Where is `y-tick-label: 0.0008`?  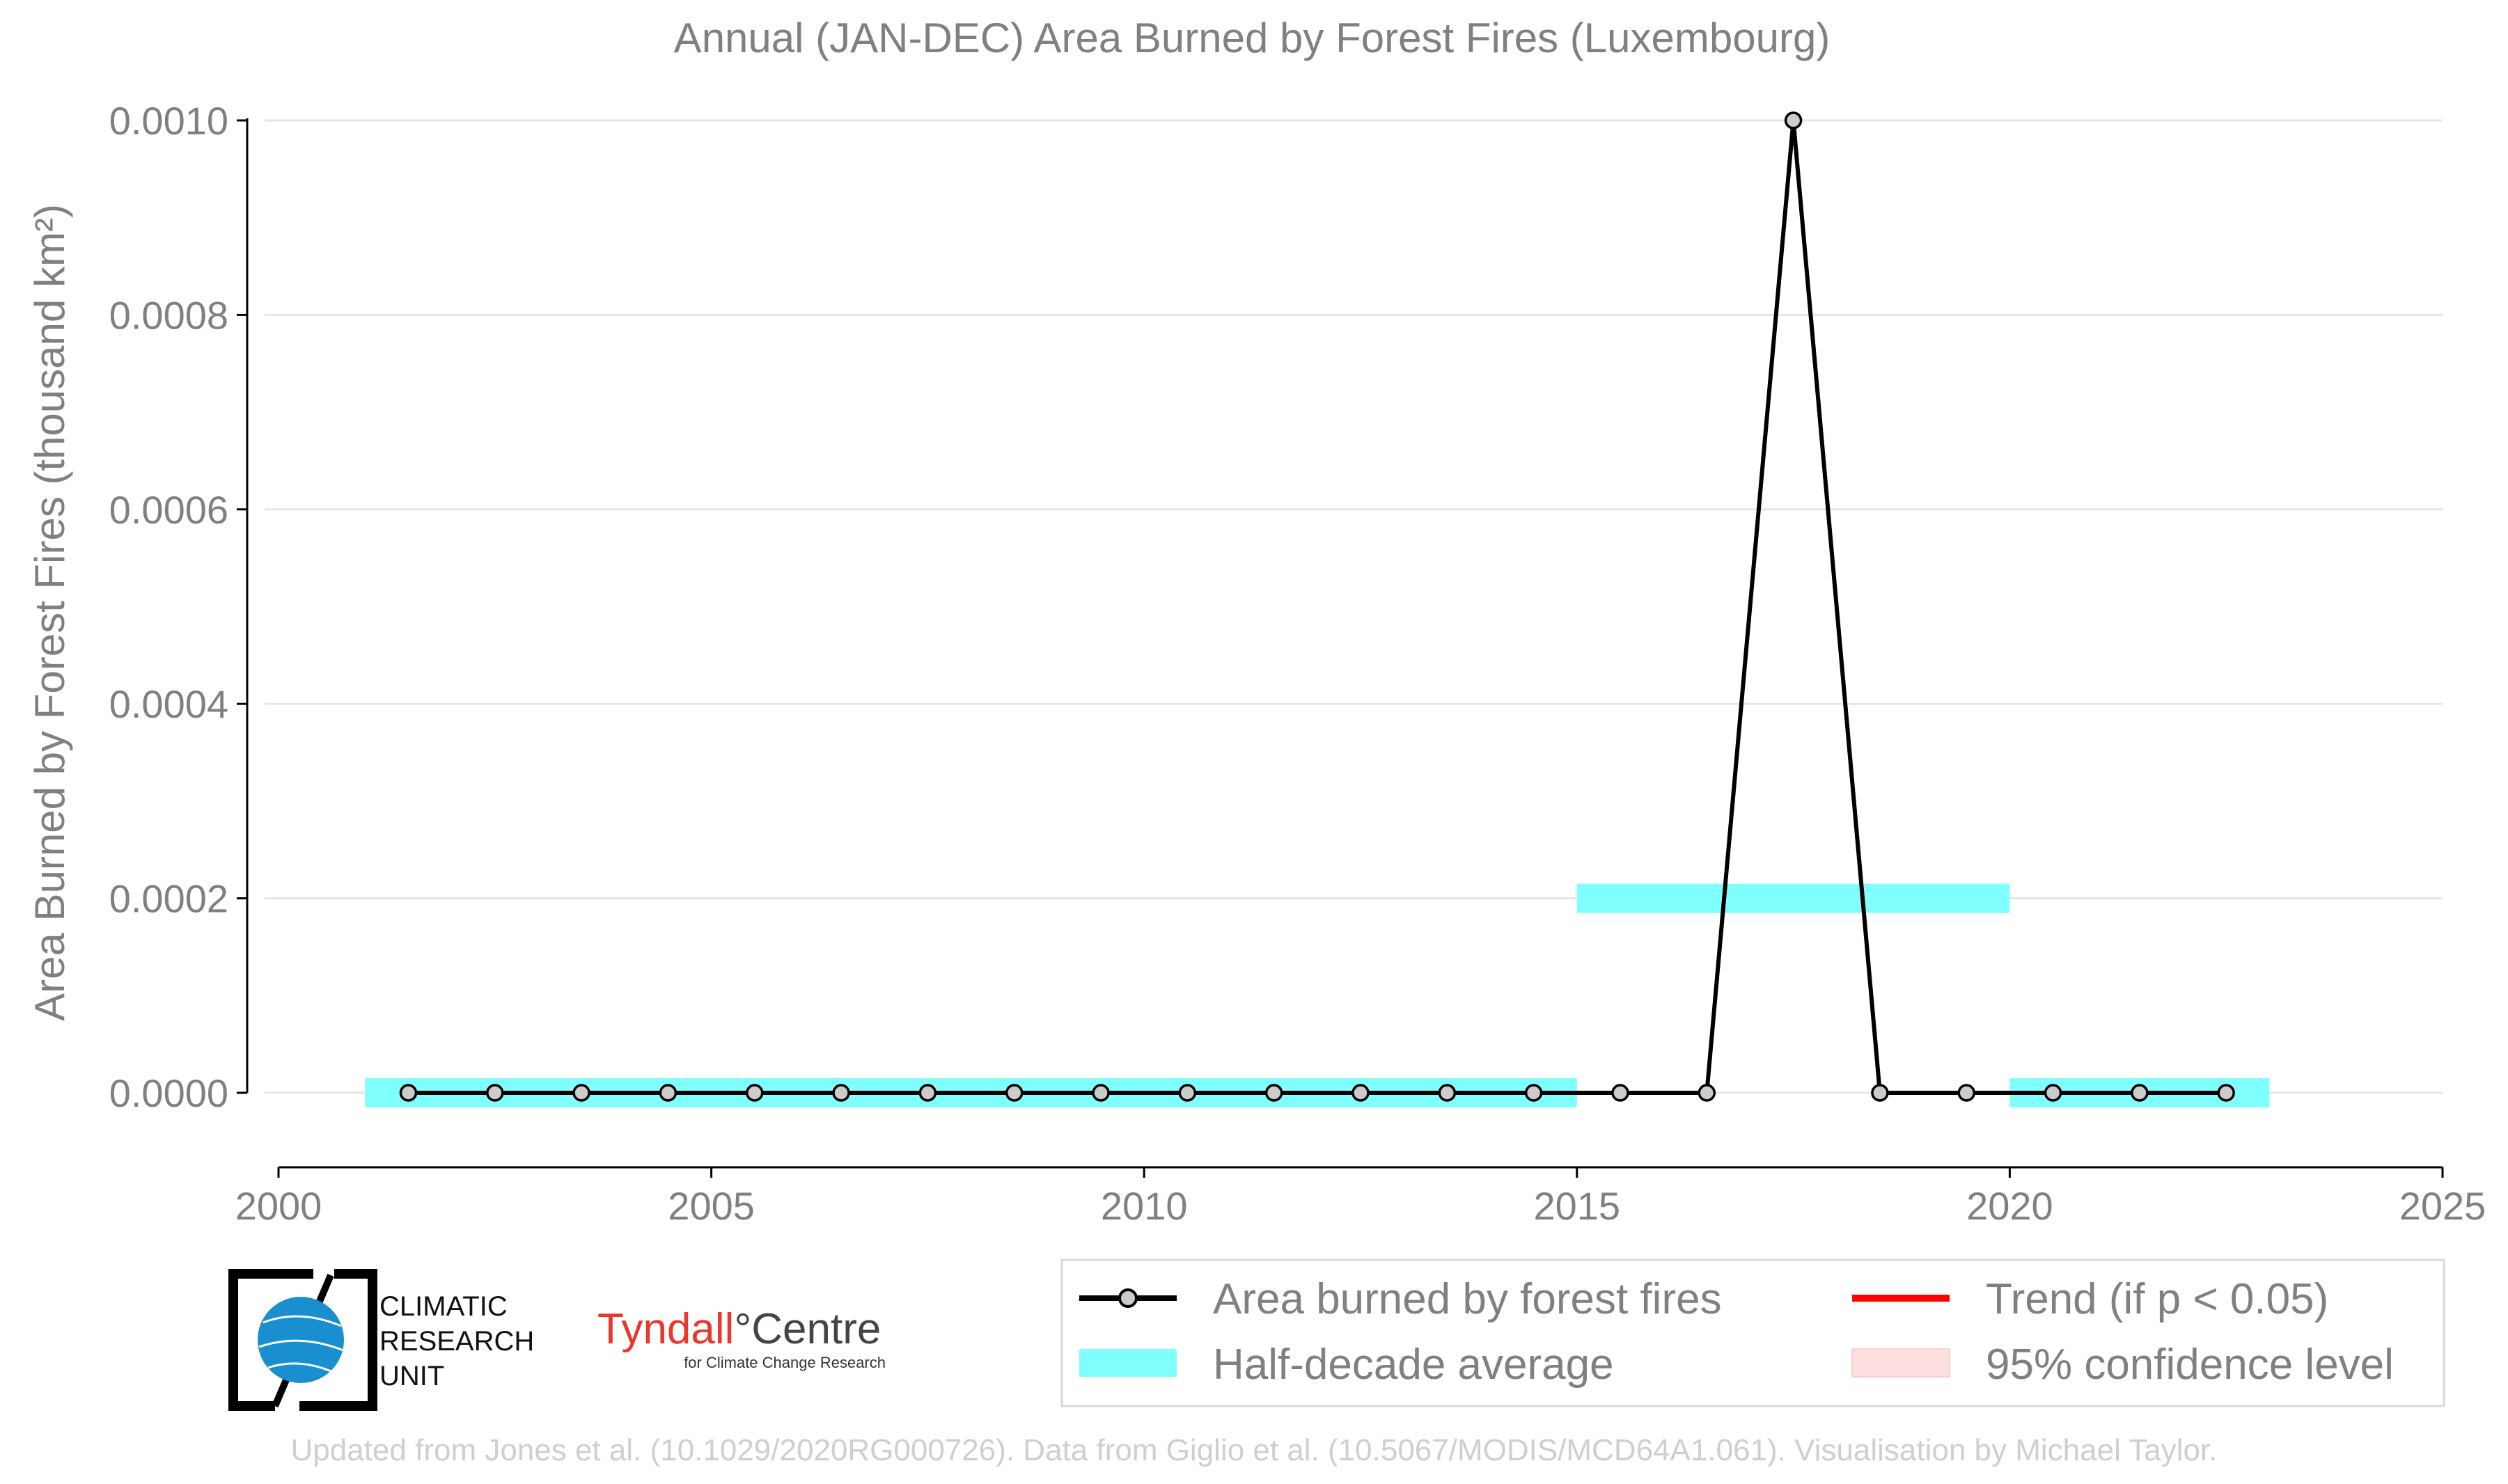
y-tick-label: 0.0008 is located at coordinates (169, 315).